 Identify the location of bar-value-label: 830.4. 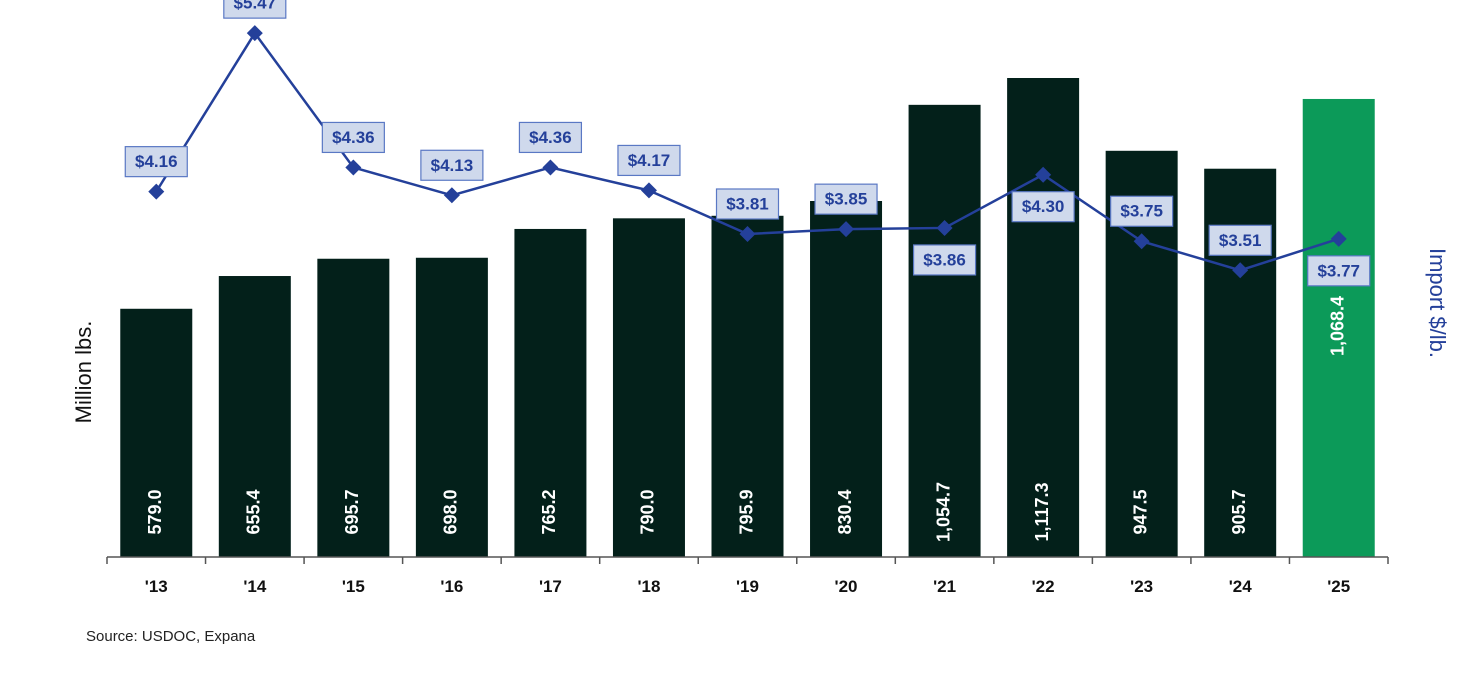
(845, 511).